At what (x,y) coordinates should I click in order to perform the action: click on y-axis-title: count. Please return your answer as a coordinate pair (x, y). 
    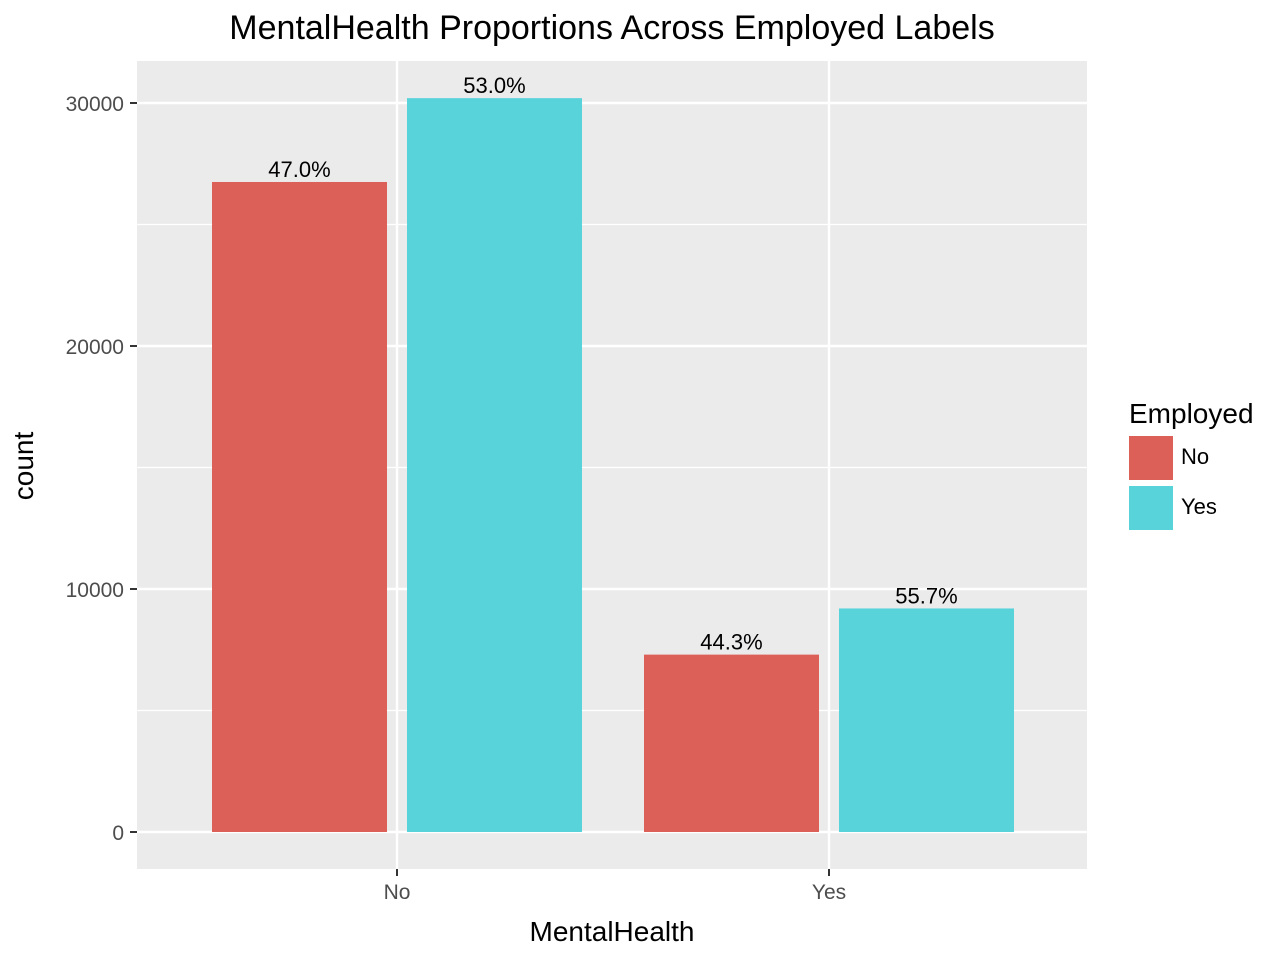
    Looking at the image, I should click on (23, 466).